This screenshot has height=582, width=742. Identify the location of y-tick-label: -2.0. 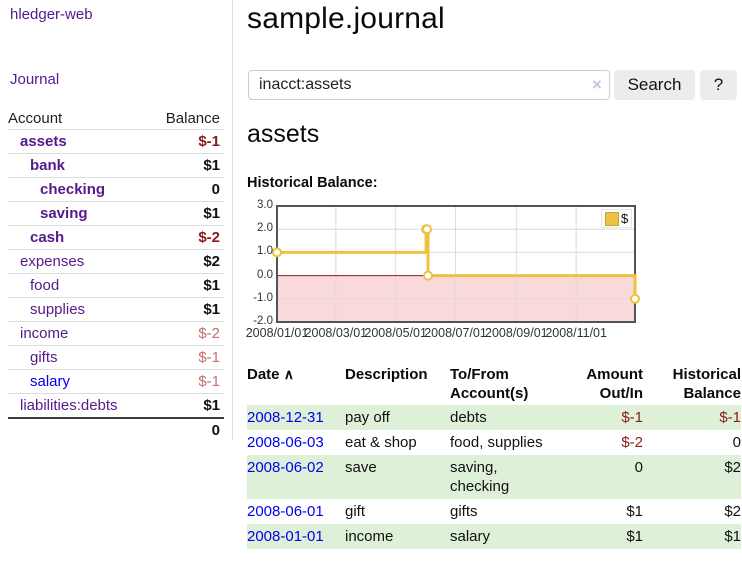
(263, 321).